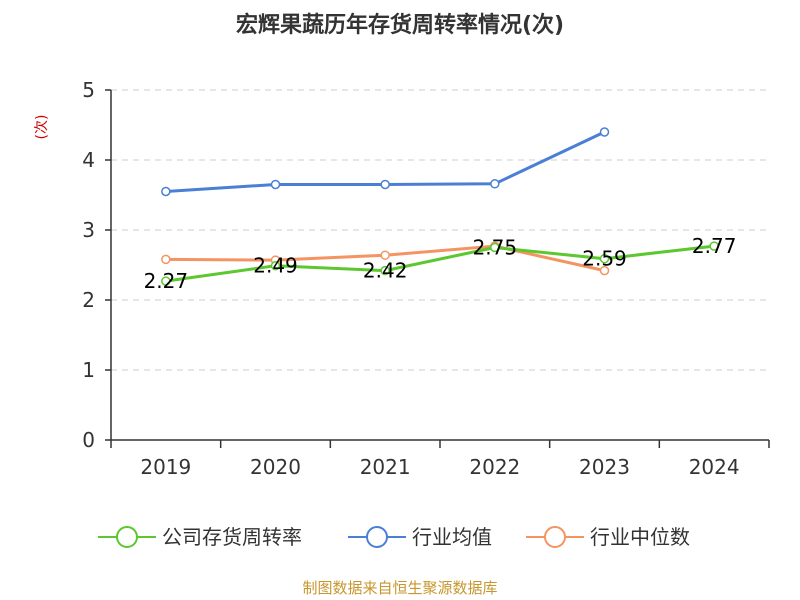  What do you see at coordinates (88, 300) in the screenshot?
I see `y-tick-label: 2` at bounding box center [88, 300].